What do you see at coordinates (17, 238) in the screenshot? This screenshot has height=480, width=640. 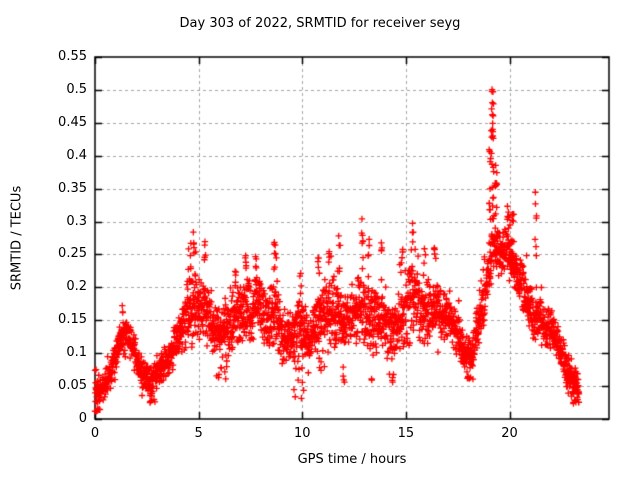 I see `y-axis-label: SRMTID / TECUs` at bounding box center [17, 238].